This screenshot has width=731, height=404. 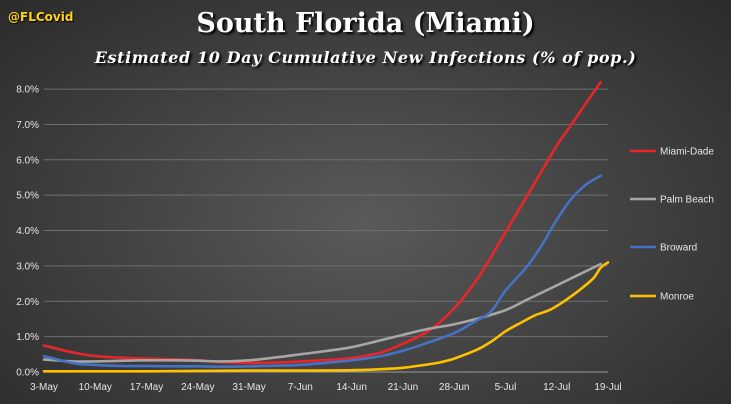 I want to click on x-tick-label: 12-Jul, so click(x=556, y=387).